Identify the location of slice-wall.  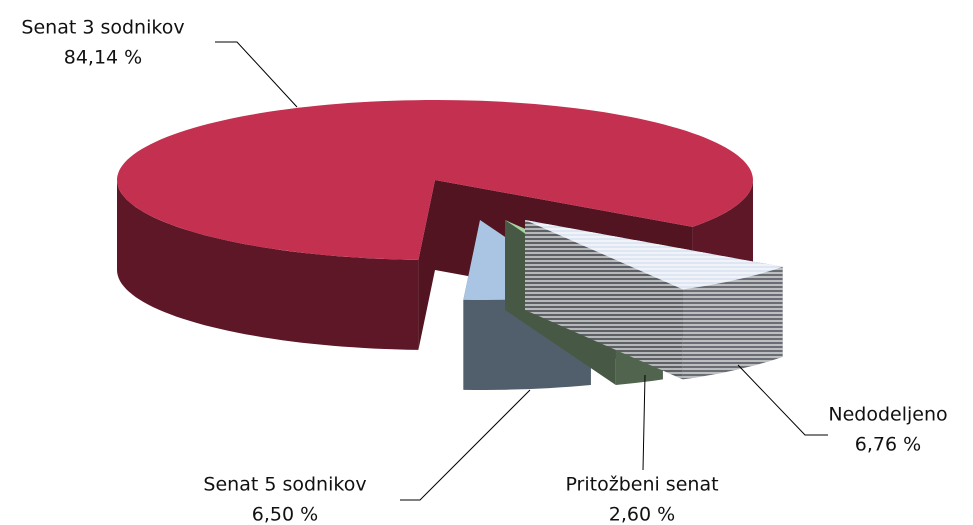
(426, 265).